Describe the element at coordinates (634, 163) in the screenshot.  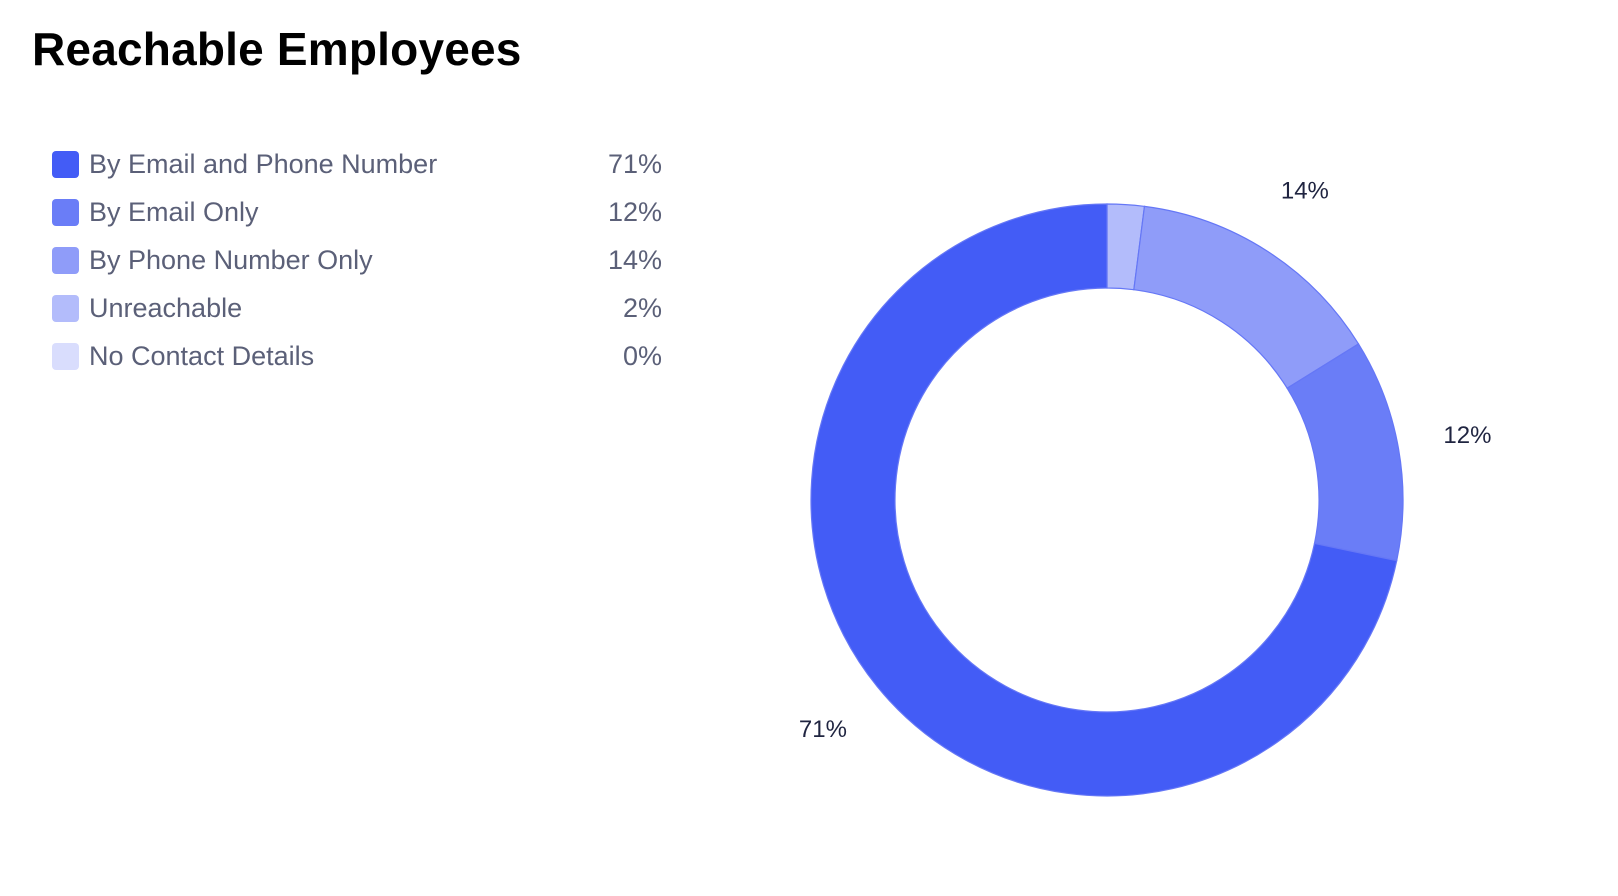
I see `legend-value: 71%` at that location.